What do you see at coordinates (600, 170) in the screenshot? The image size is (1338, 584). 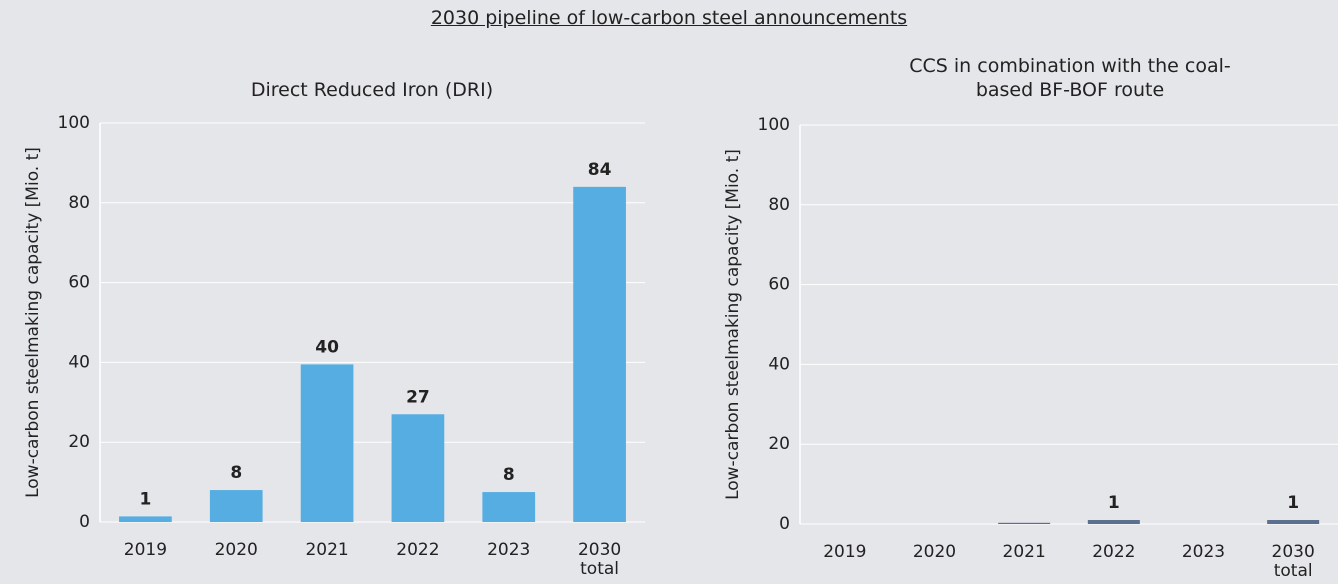 I see `value-label: 84` at bounding box center [600, 170].